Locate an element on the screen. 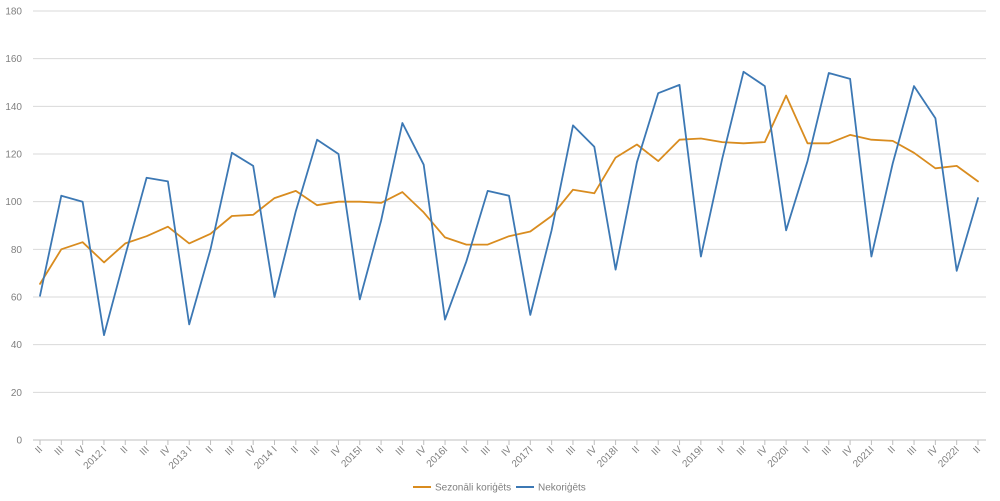 The width and height of the screenshot is (1000, 501). y-tick-label: 40 is located at coordinates (17, 345).